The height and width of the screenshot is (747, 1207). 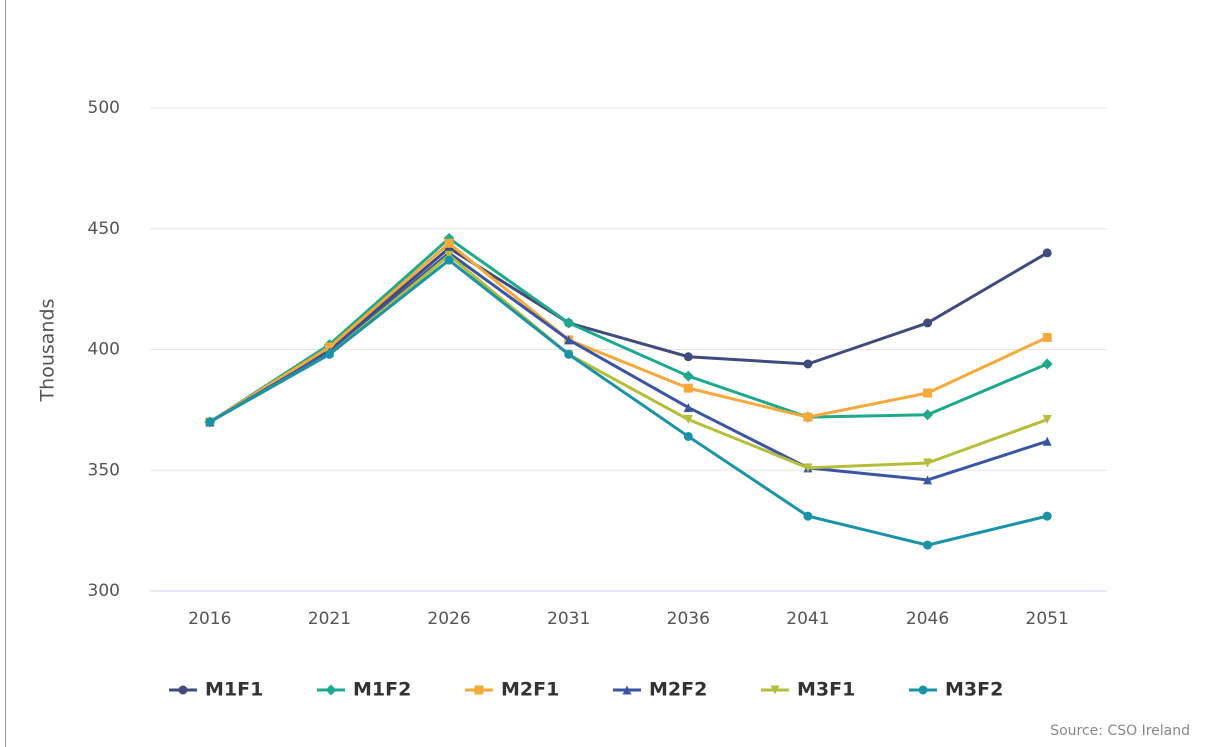 What do you see at coordinates (530, 690) in the screenshot?
I see `legend-label: M2F1` at bounding box center [530, 690].